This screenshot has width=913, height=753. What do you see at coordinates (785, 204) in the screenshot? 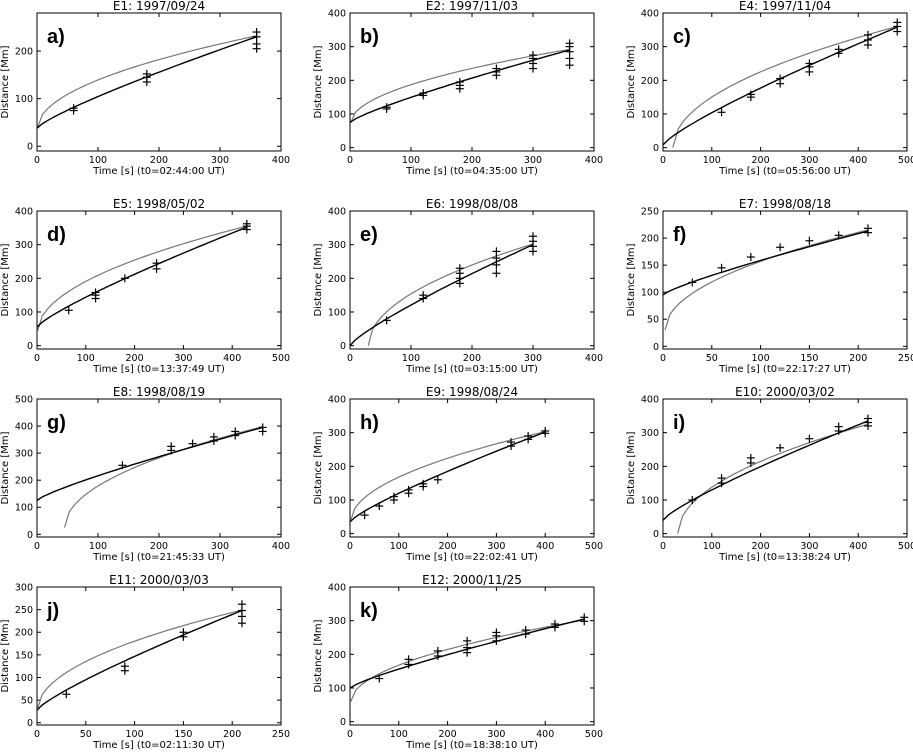
I see `panel-title: E7: 1998/08/18` at bounding box center [785, 204].